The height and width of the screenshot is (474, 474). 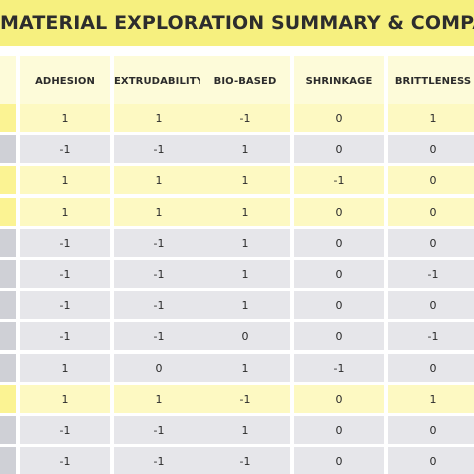 I want to click on column-header-extrudability: EXTRUDABILITY, so click(x=159, y=81).